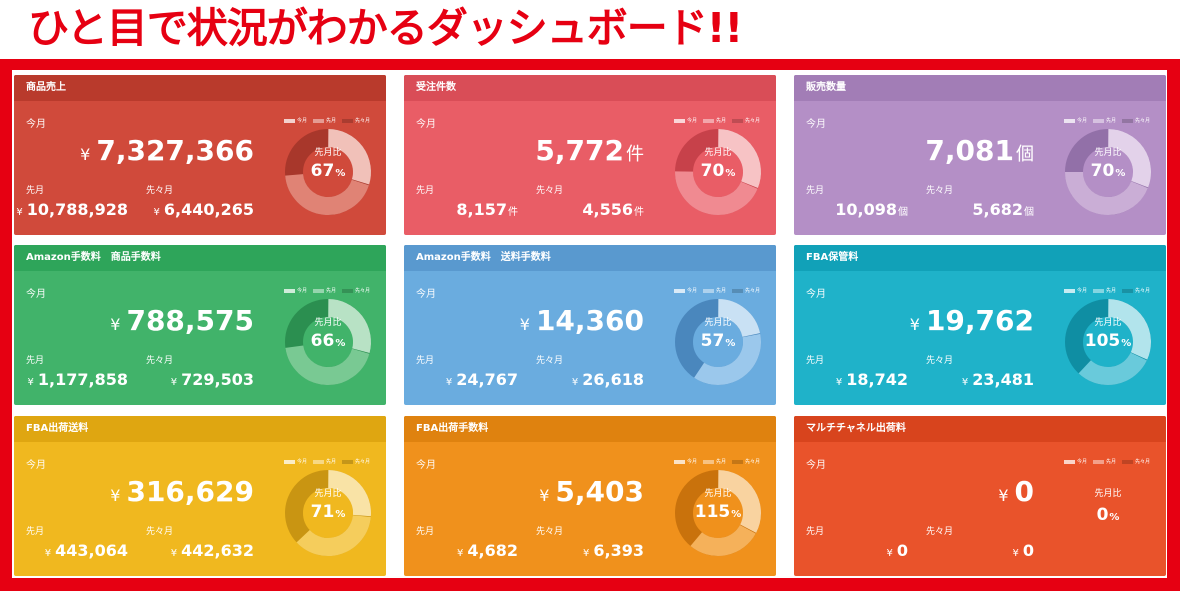  Describe the element at coordinates (979, 320) in the screenshot. I see `current-value-number: 19,762` at that location.